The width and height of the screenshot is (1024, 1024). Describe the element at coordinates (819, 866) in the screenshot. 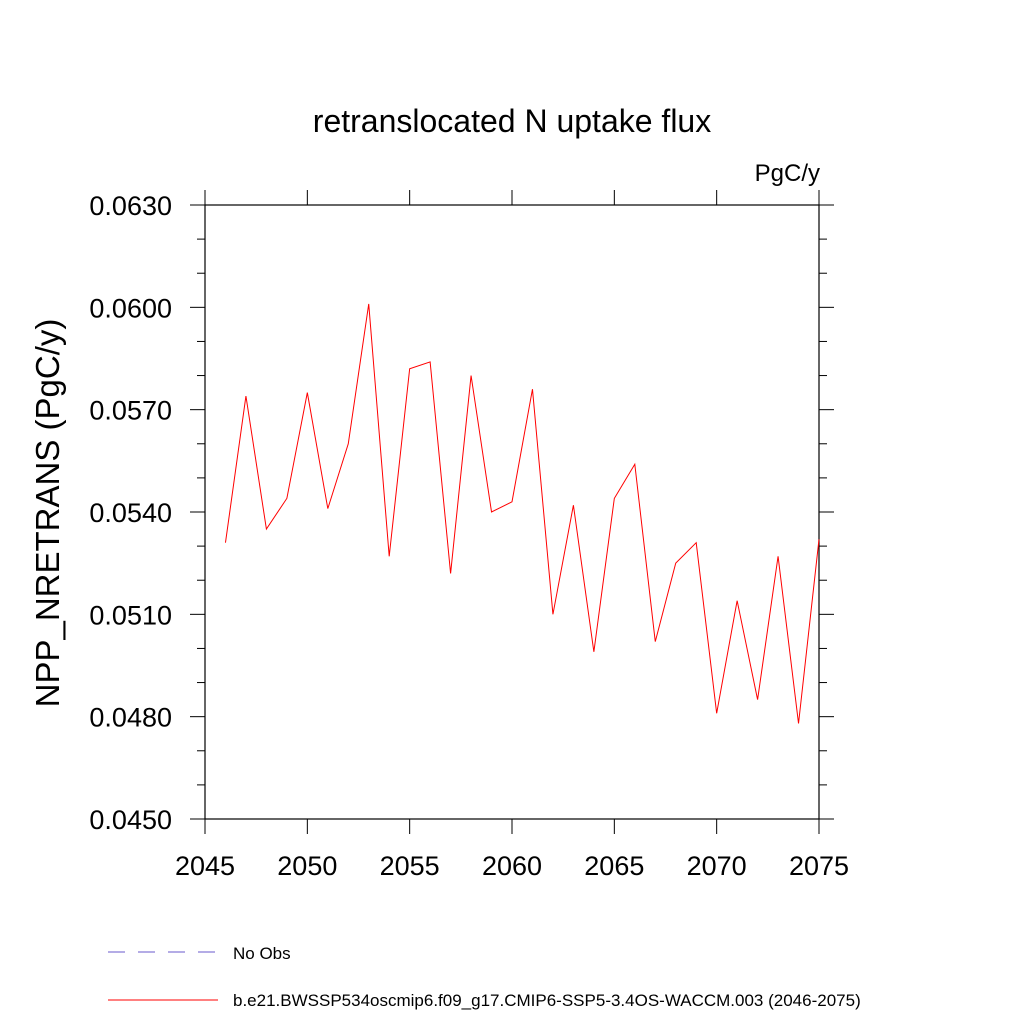

I see `x-tick-label: 2075` at that location.